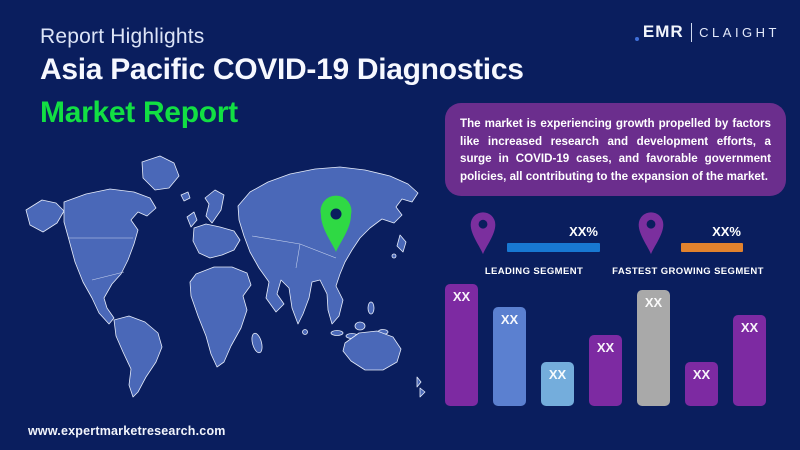  What do you see at coordinates (360, 326) in the screenshot?
I see `map-borneo` at bounding box center [360, 326].